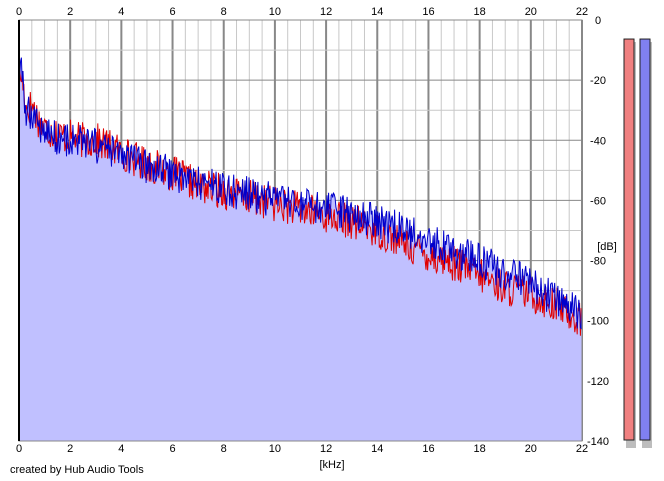 This screenshot has height=481, width=664. What do you see at coordinates (19, 449) in the screenshot?
I see `x-tick-label-bottom: 0` at bounding box center [19, 449].